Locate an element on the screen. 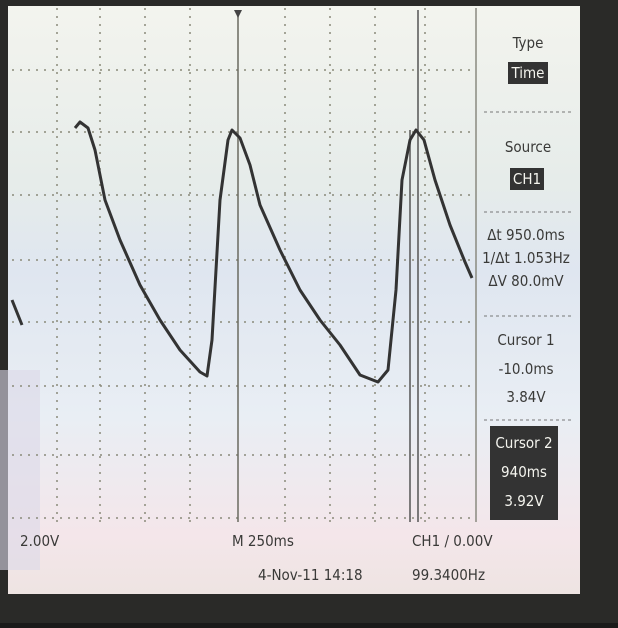  cursor-time: 940ms is located at coordinates (524, 472).